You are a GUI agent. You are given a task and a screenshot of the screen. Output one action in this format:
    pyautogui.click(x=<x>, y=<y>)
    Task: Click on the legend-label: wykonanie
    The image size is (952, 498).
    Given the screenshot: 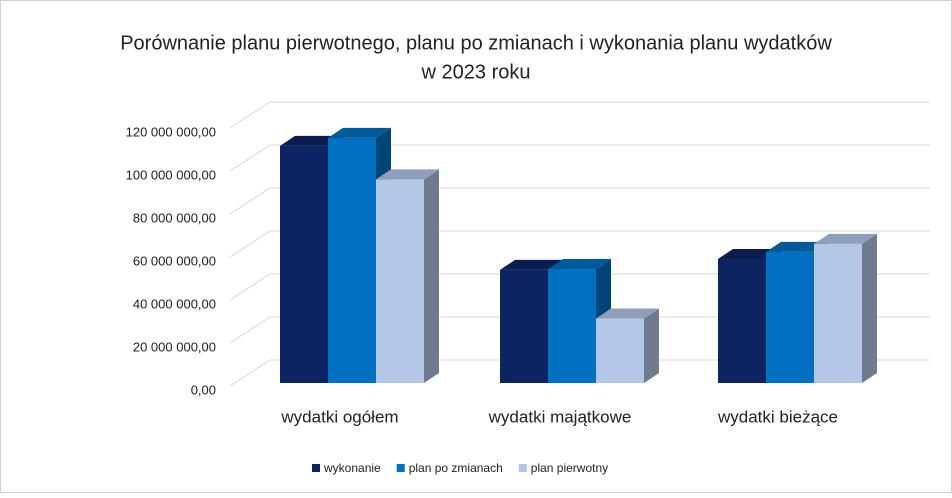 What is the action you would take?
    pyautogui.click(x=352, y=468)
    